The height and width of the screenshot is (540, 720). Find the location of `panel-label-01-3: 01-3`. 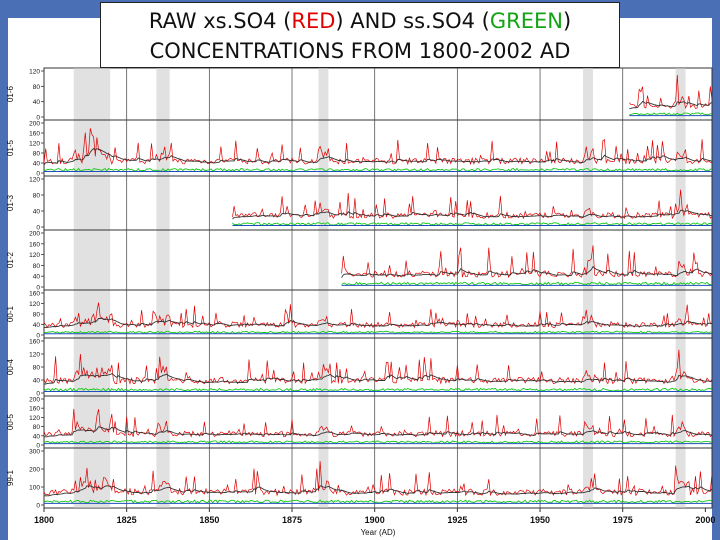

panel-label-01-3: 01-3 is located at coordinates (10, 202).